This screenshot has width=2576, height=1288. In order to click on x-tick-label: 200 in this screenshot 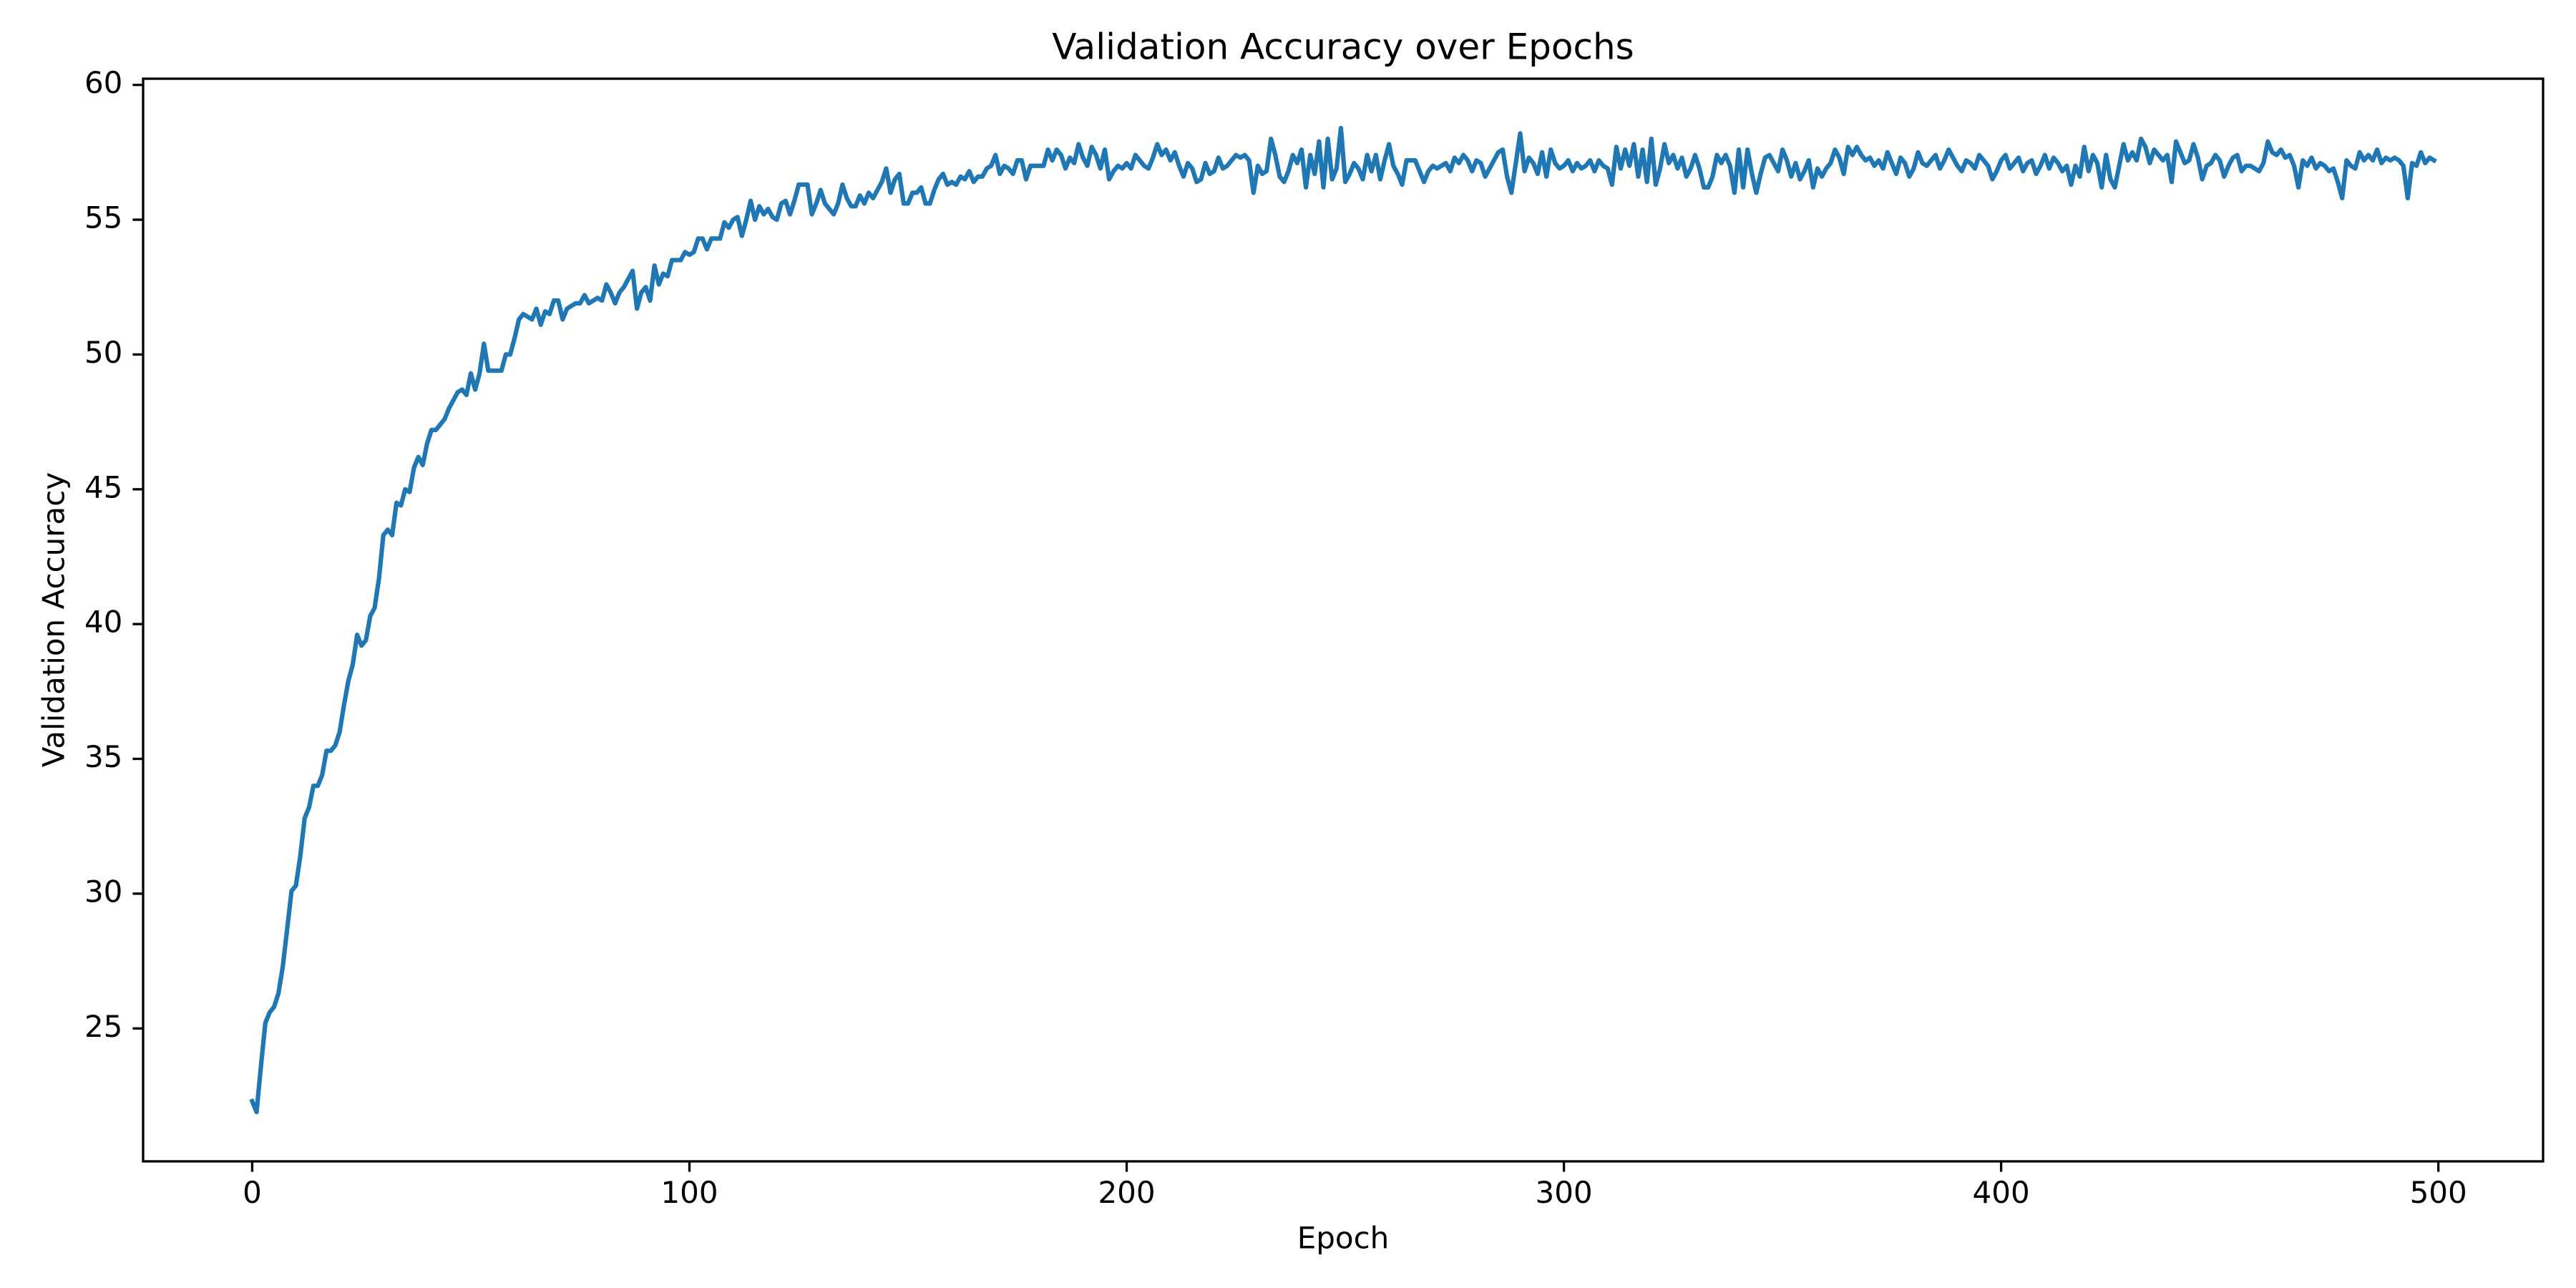, I will do `click(1126, 1192)`.